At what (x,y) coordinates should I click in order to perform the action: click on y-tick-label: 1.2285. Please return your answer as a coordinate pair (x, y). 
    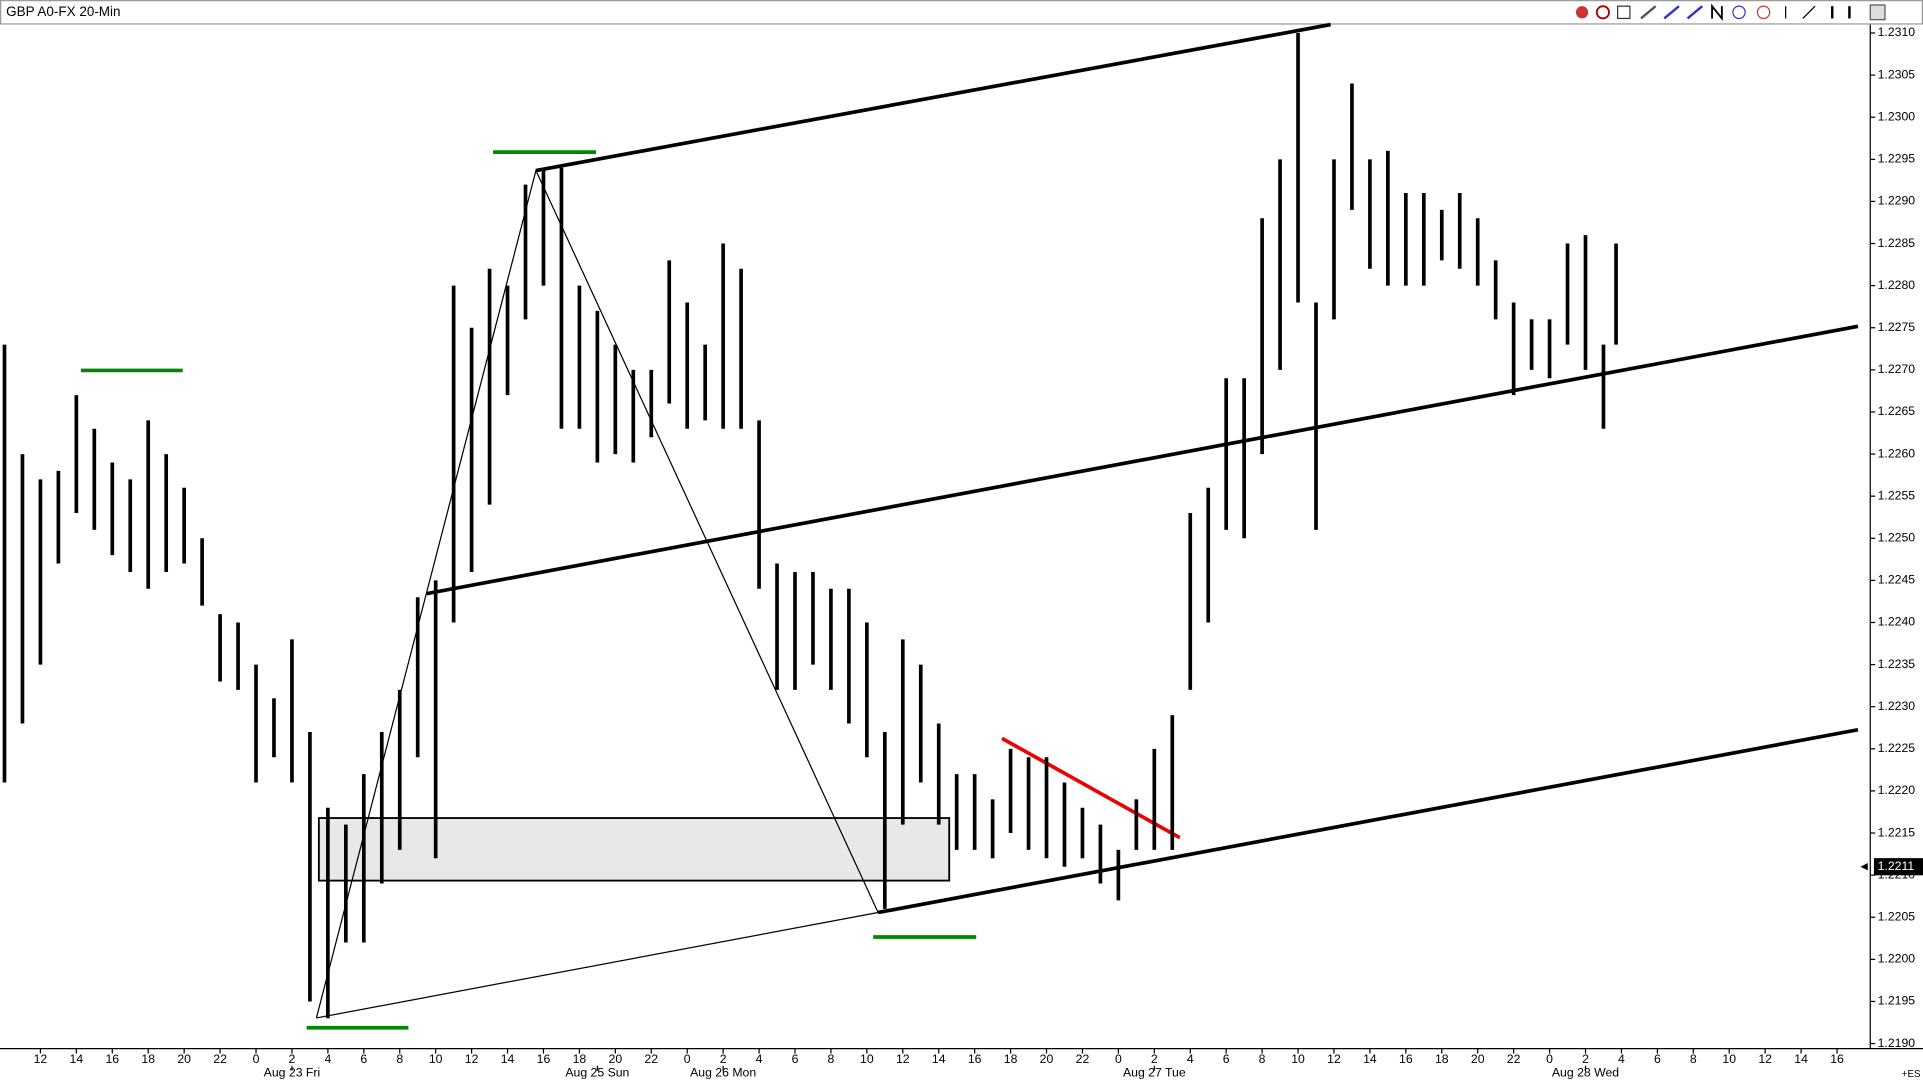
    Looking at the image, I should click on (1897, 243).